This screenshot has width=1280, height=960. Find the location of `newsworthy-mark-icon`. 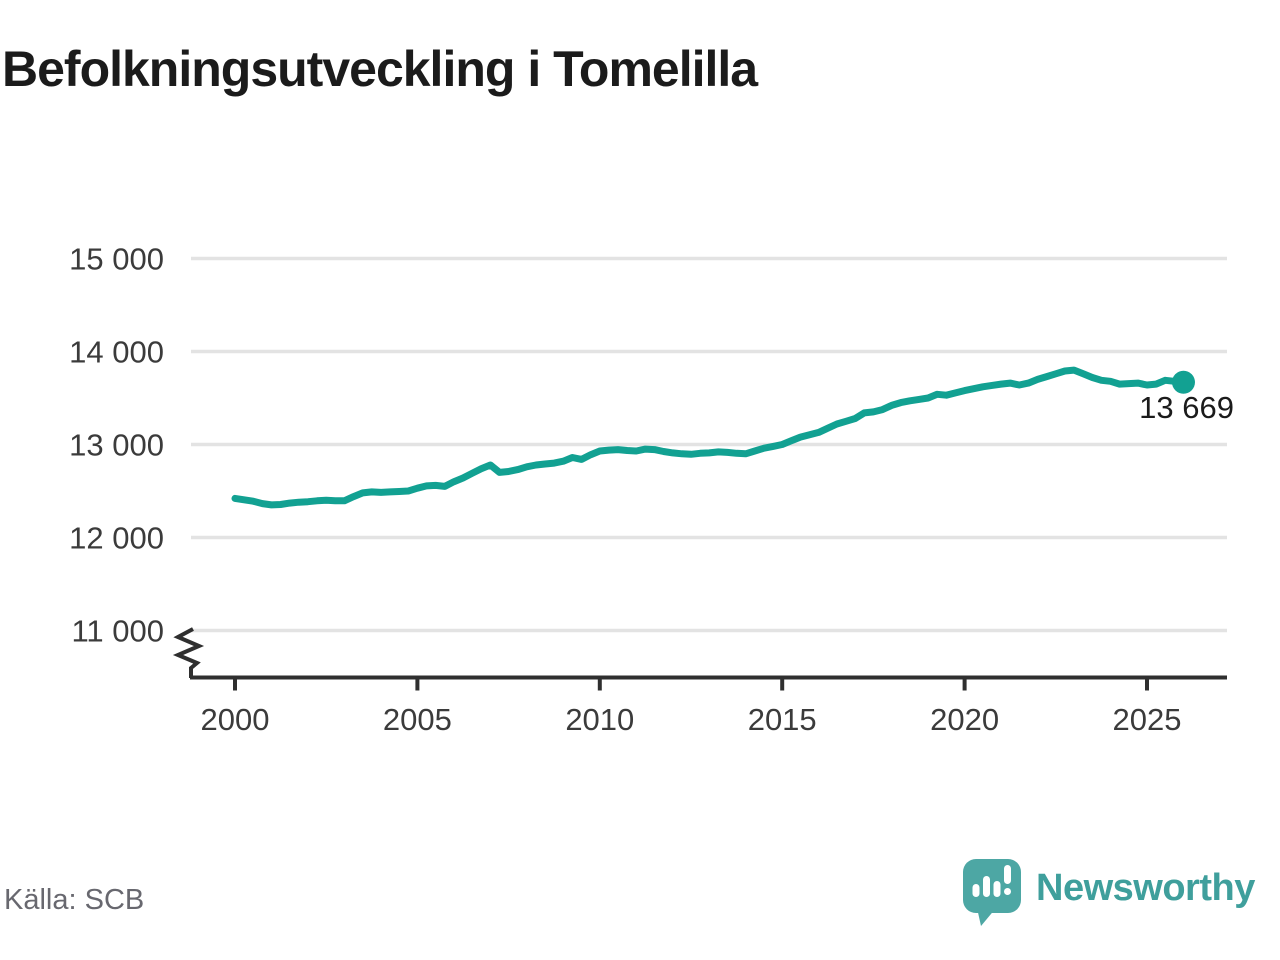

newsworthy-mark-icon is located at coordinates (992, 892).